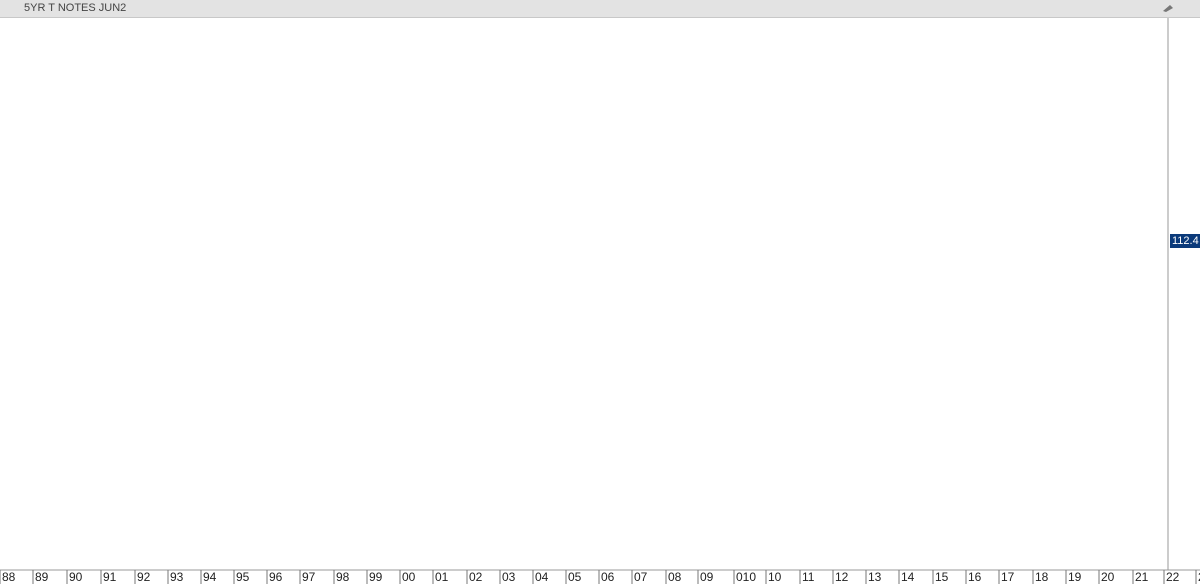 This screenshot has width=1200, height=584. Describe the element at coordinates (942, 577) in the screenshot. I see `x-tick-label: 15` at that location.